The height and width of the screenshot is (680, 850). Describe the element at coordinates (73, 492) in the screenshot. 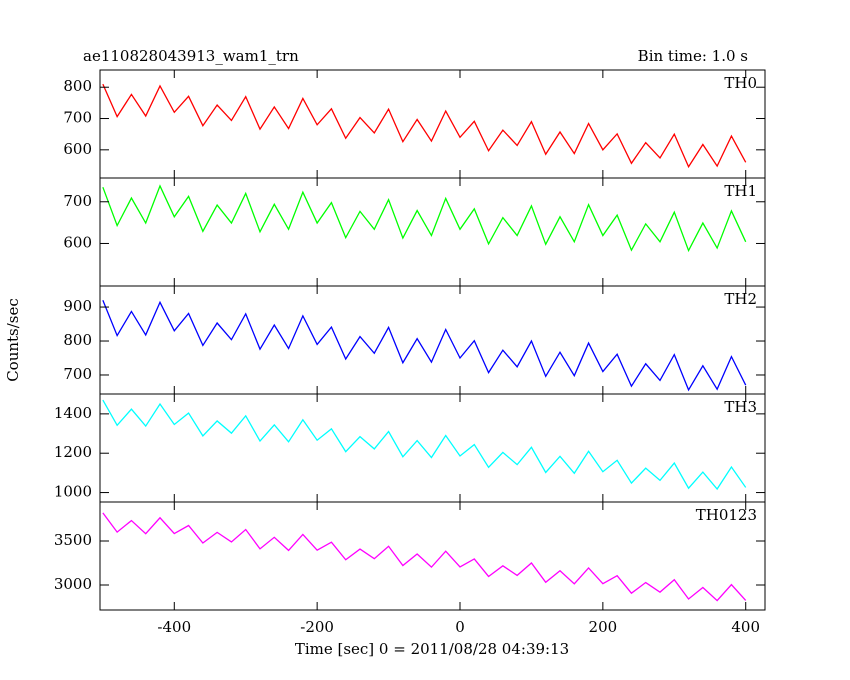

I see `y-tick-label: 1000` at that location.